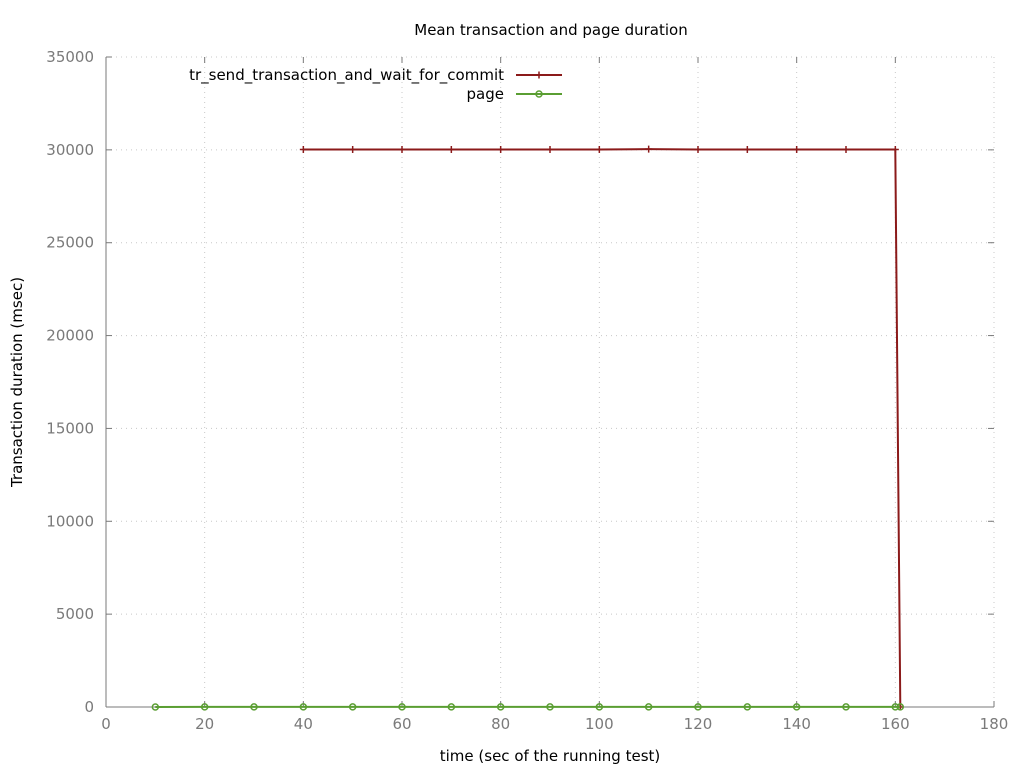  What do you see at coordinates (599, 724) in the screenshot?
I see `x-tick-label: 100` at bounding box center [599, 724].